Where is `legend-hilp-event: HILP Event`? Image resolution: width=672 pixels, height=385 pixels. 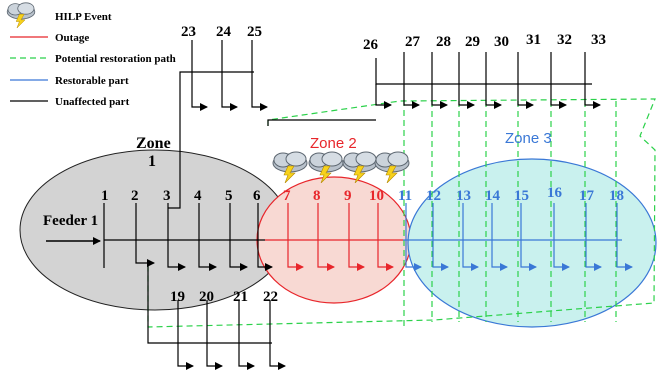
legend-hilp-event: HILP Event is located at coordinates (83, 17).